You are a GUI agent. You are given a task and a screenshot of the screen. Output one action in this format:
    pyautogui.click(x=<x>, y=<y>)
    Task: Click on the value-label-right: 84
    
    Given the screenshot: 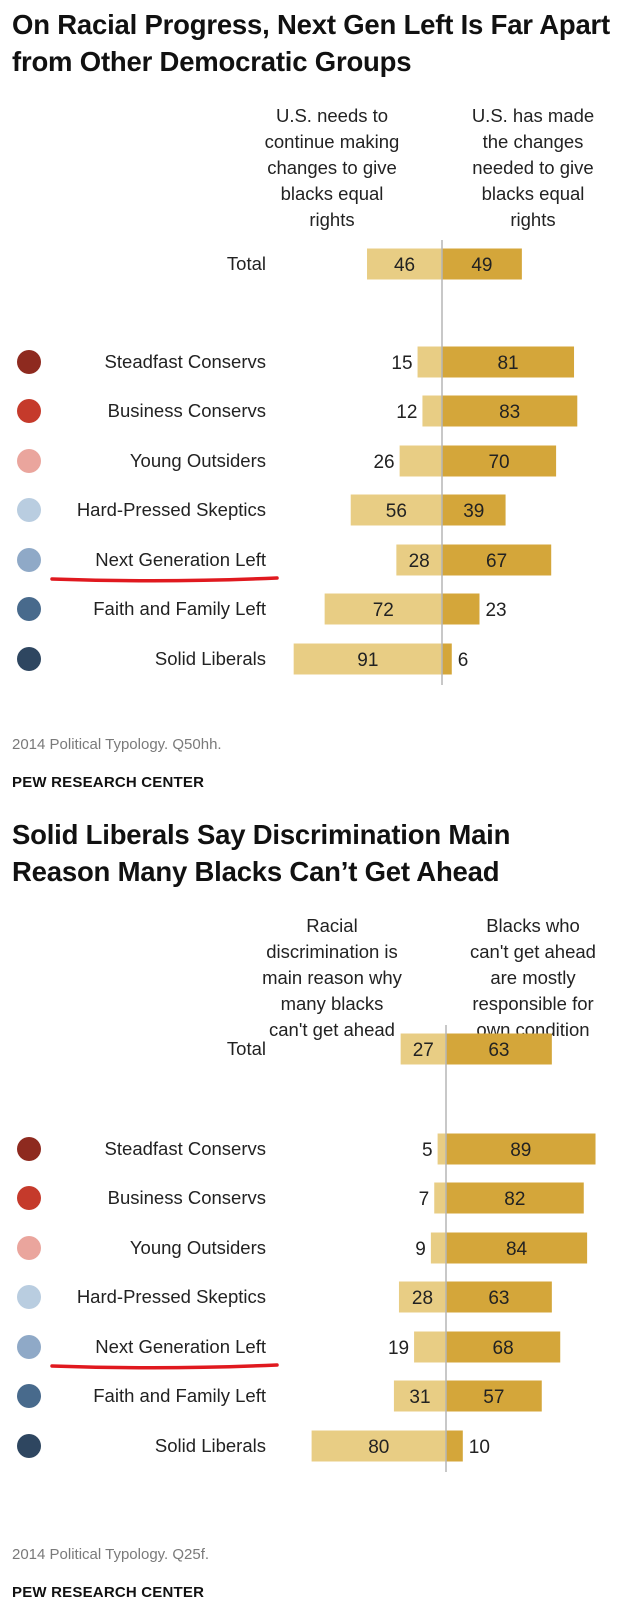 What is the action you would take?
    pyautogui.click(x=517, y=1249)
    